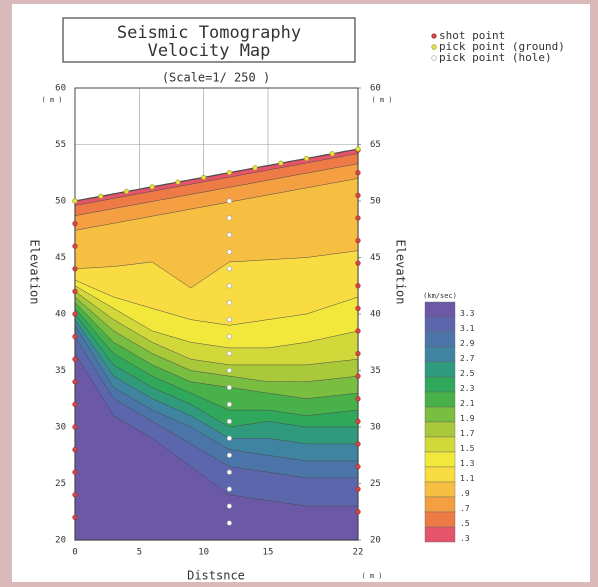 Image resolution: width=598 pixels, height=587 pixels. Describe the element at coordinates (375, 315) in the screenshot. I see `y2-tick-label: 40` at that location.